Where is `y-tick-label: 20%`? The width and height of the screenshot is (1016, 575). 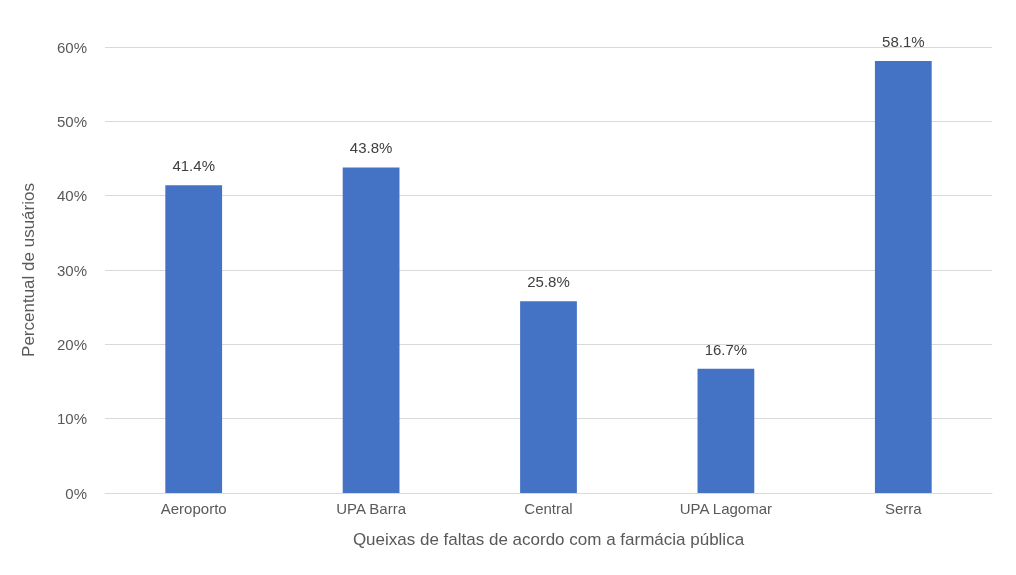
y-tick-label: 20% is located at coordinates (71, 344).